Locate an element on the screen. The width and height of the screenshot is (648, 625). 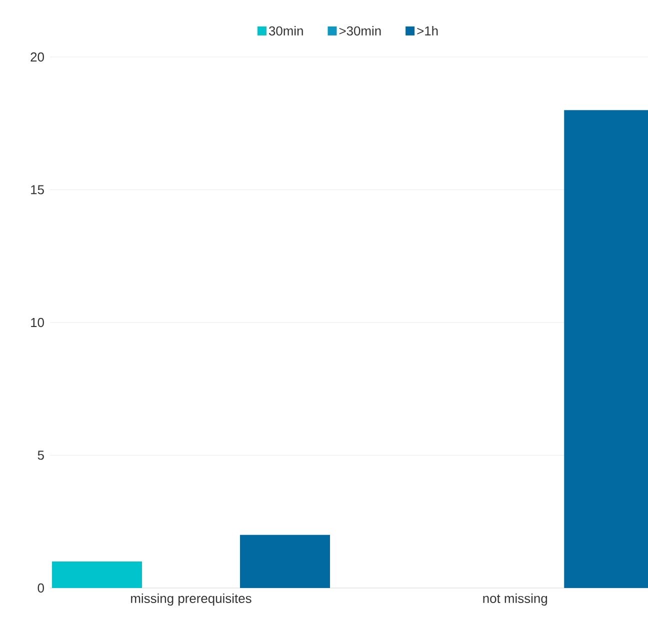
y-tick-label: 0 is located at coordinates (41, 588).